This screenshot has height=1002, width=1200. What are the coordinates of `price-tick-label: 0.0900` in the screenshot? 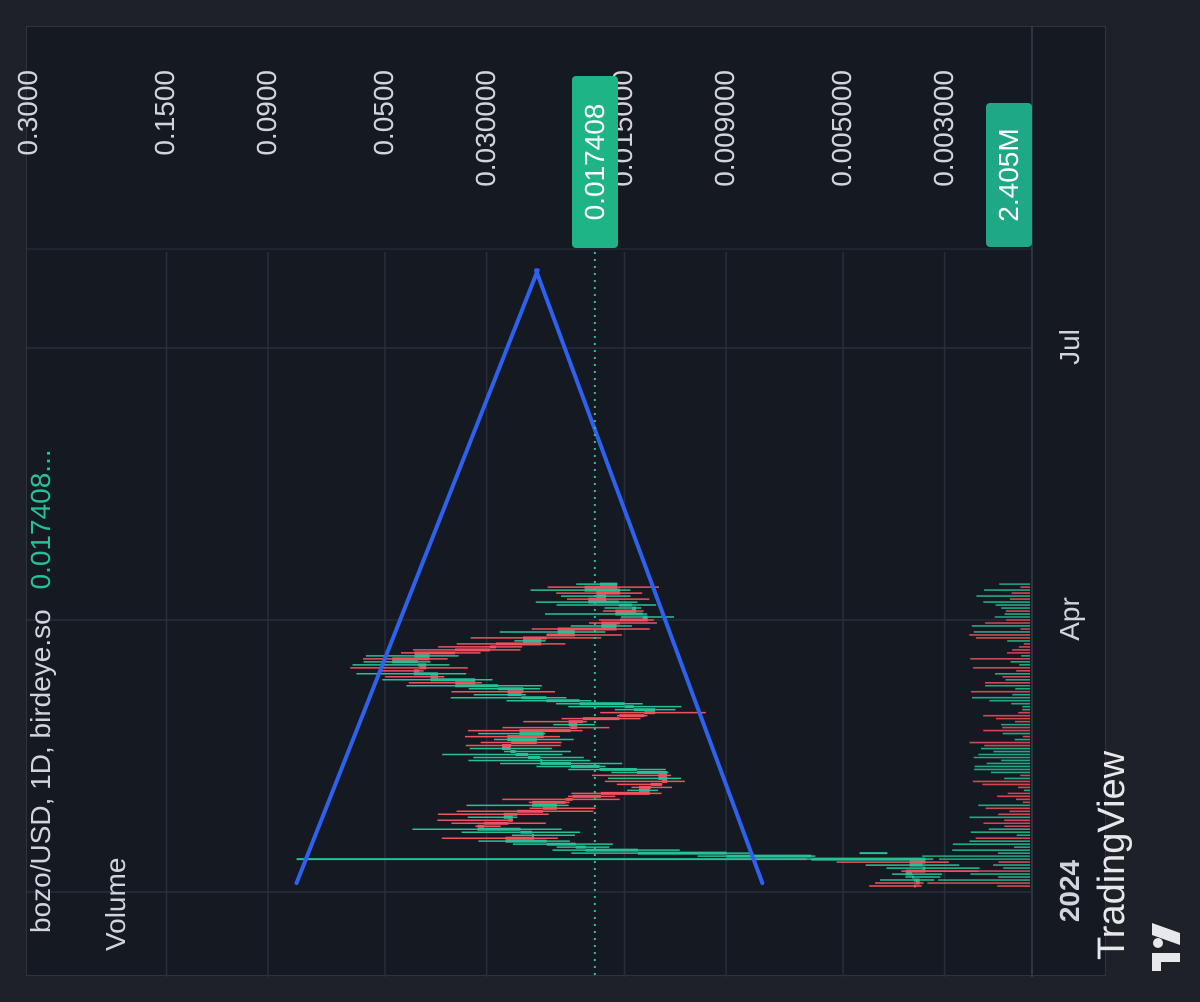 It's located at (267, 113).